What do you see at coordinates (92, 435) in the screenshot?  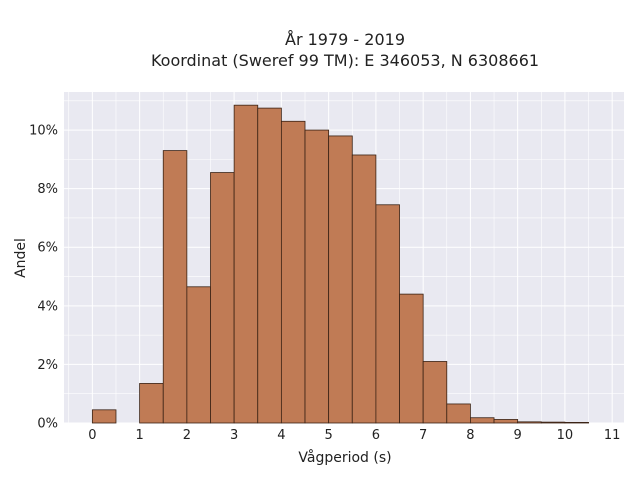 I see `x-tick-label: 0` at bounding box center [92, 435].